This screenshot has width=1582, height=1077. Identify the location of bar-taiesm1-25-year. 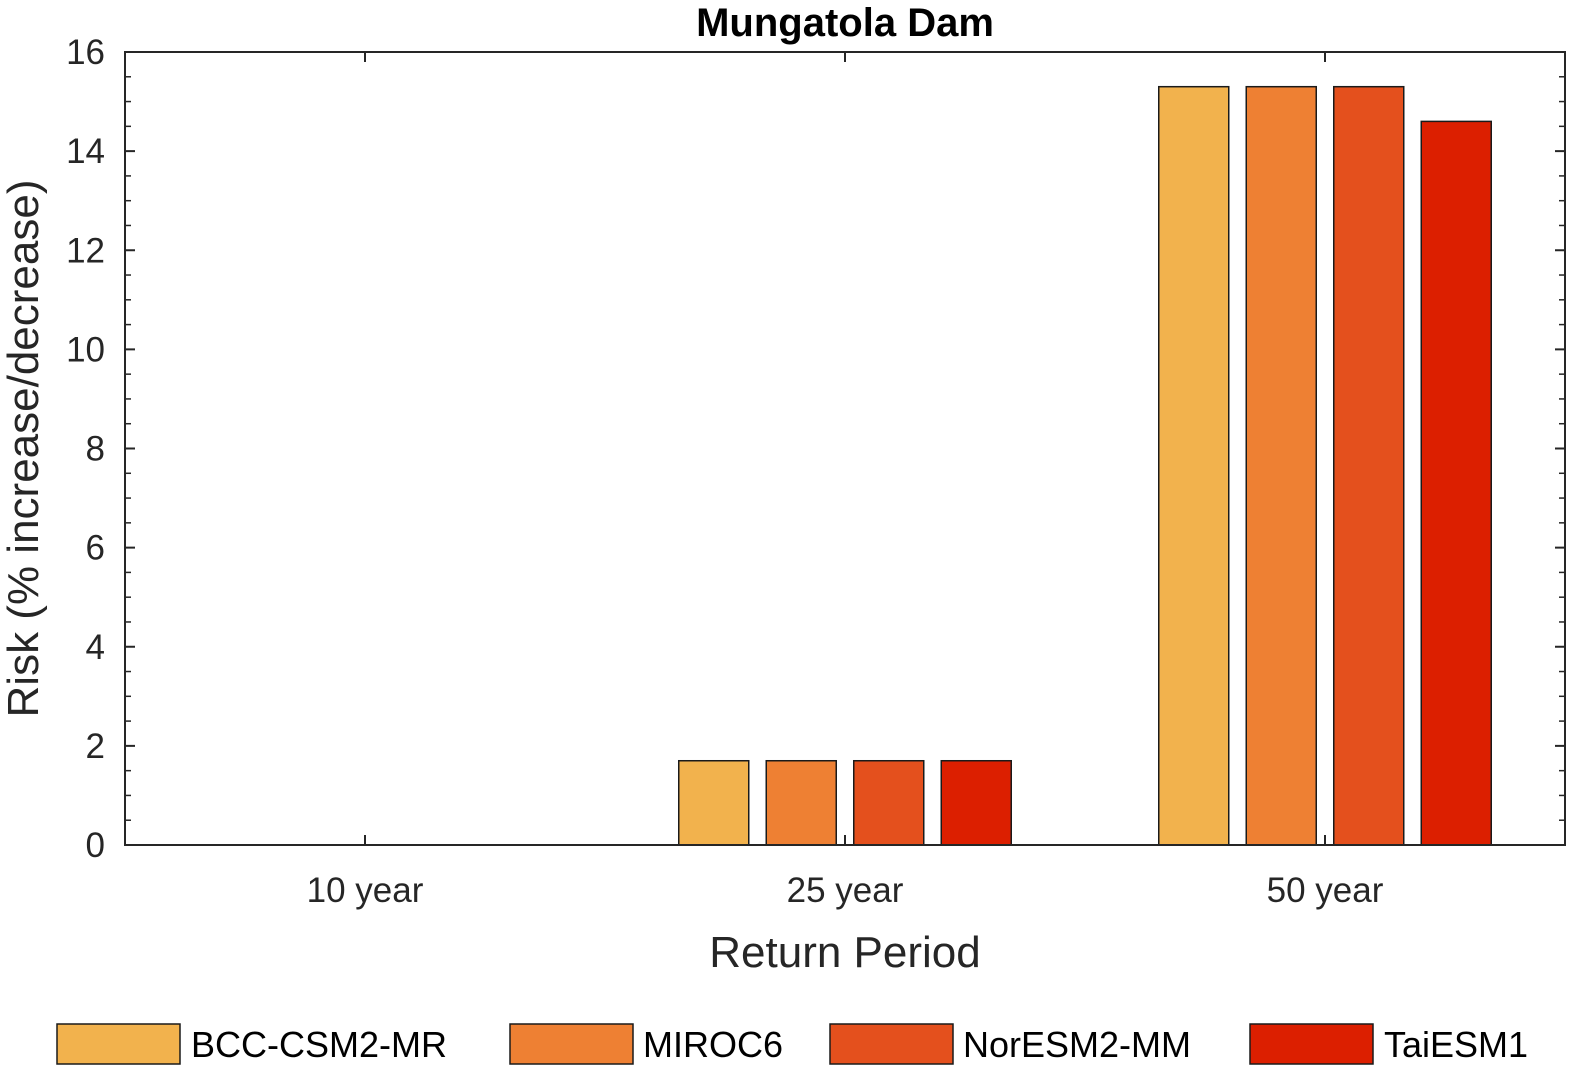
(976, 802).